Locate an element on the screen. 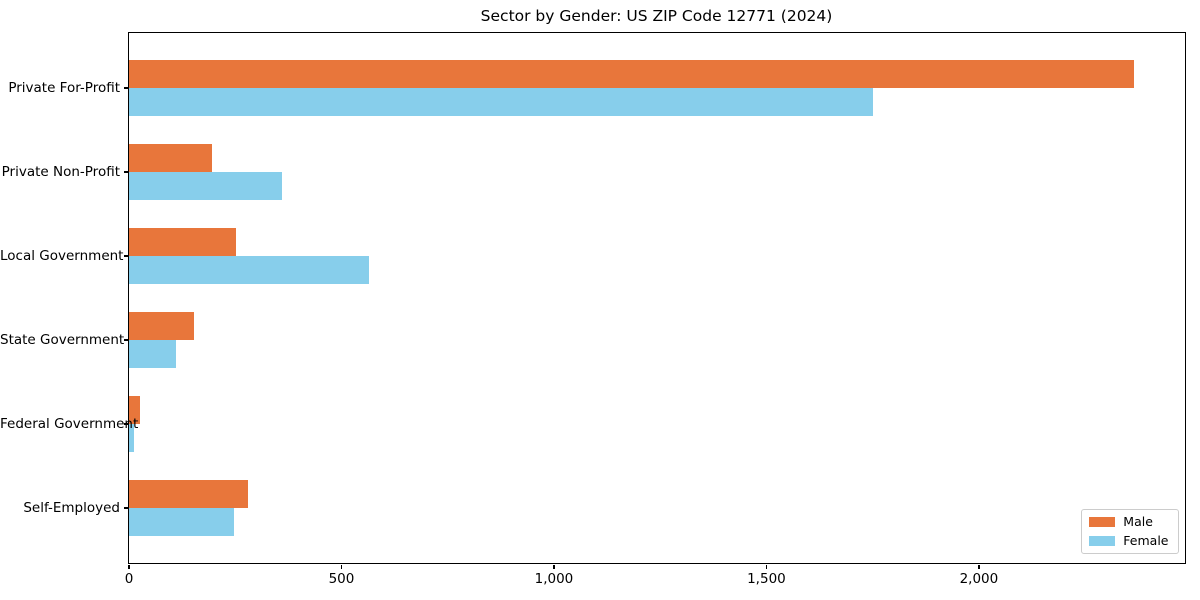 This screenshot has width=1200, height=600. x-tick-label: 1,000 is located at coordinates (554, 579).